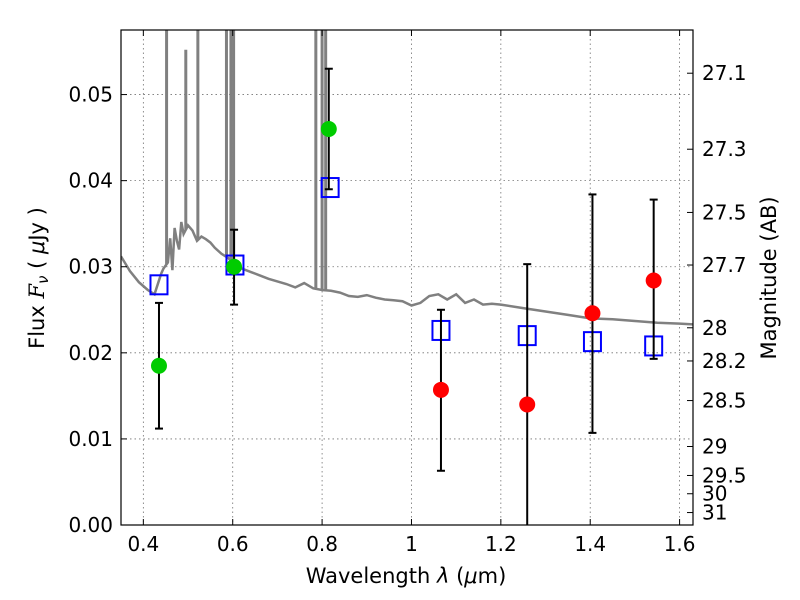  Describe the element at coordinates (90, 267) in the screenshot. I see `y-tick-label: 0.03` at that location.